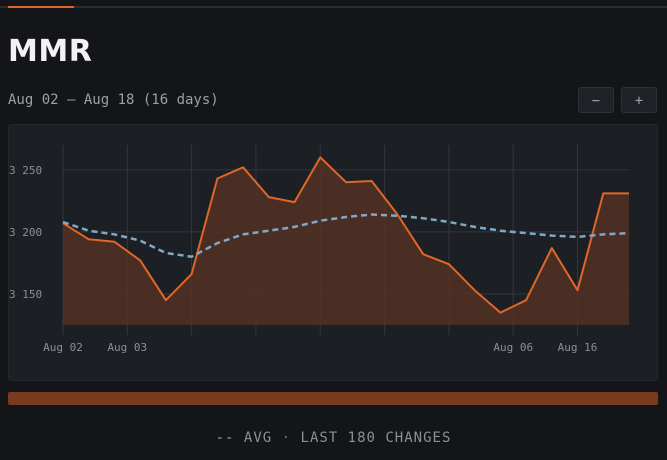  I want to click on changes-count-label: LAST 180 CHANGES, so click(376, 438).